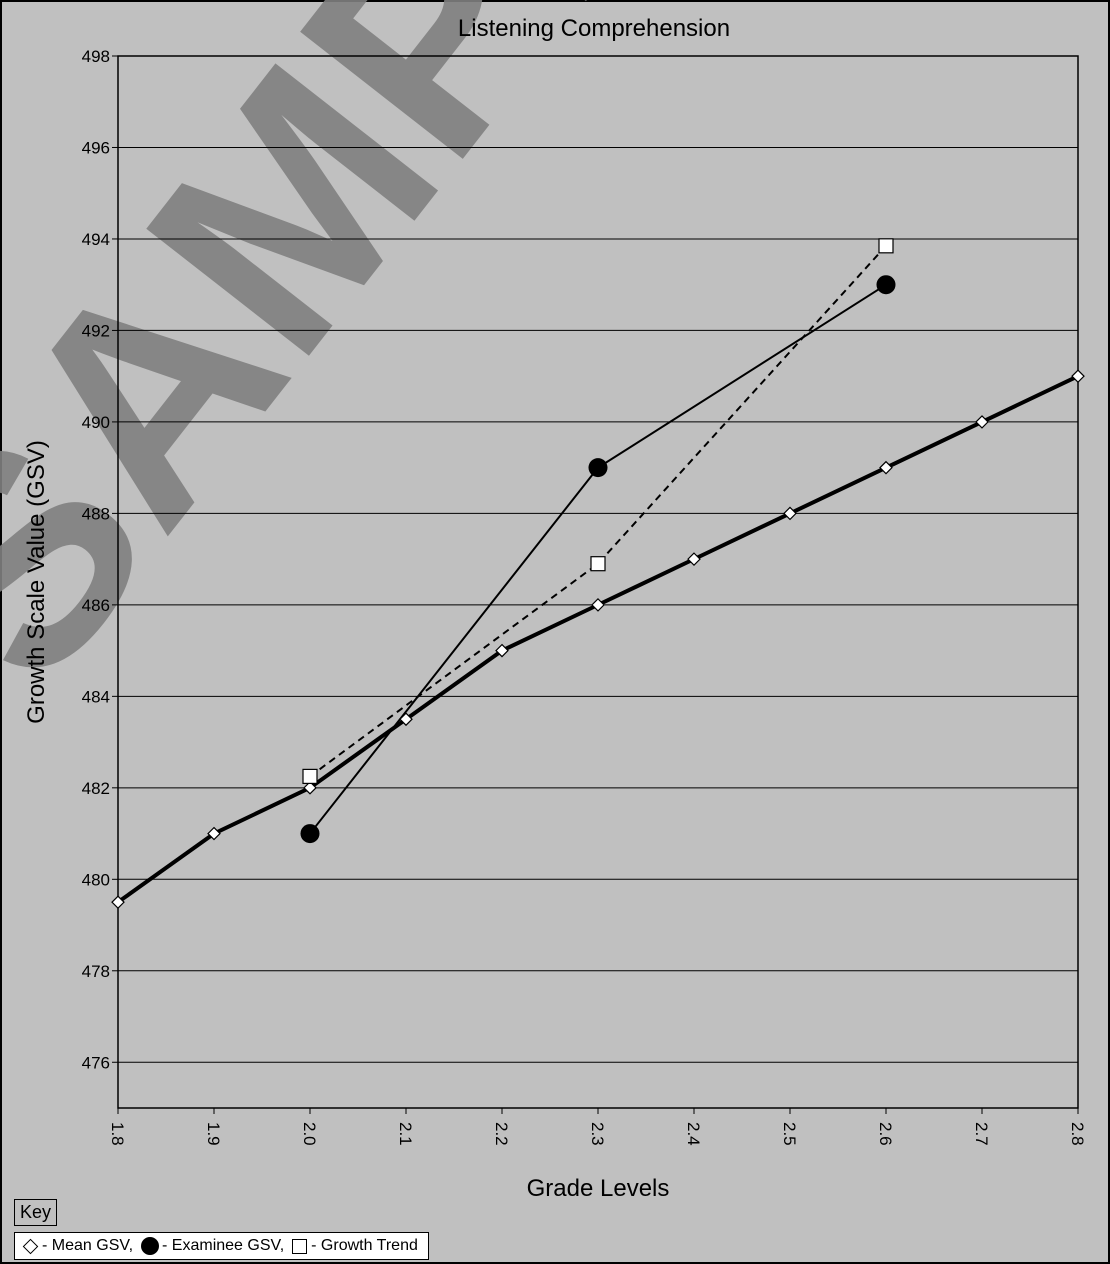  I want to click on x-tick-label: 1.8, so click(117, 1134).